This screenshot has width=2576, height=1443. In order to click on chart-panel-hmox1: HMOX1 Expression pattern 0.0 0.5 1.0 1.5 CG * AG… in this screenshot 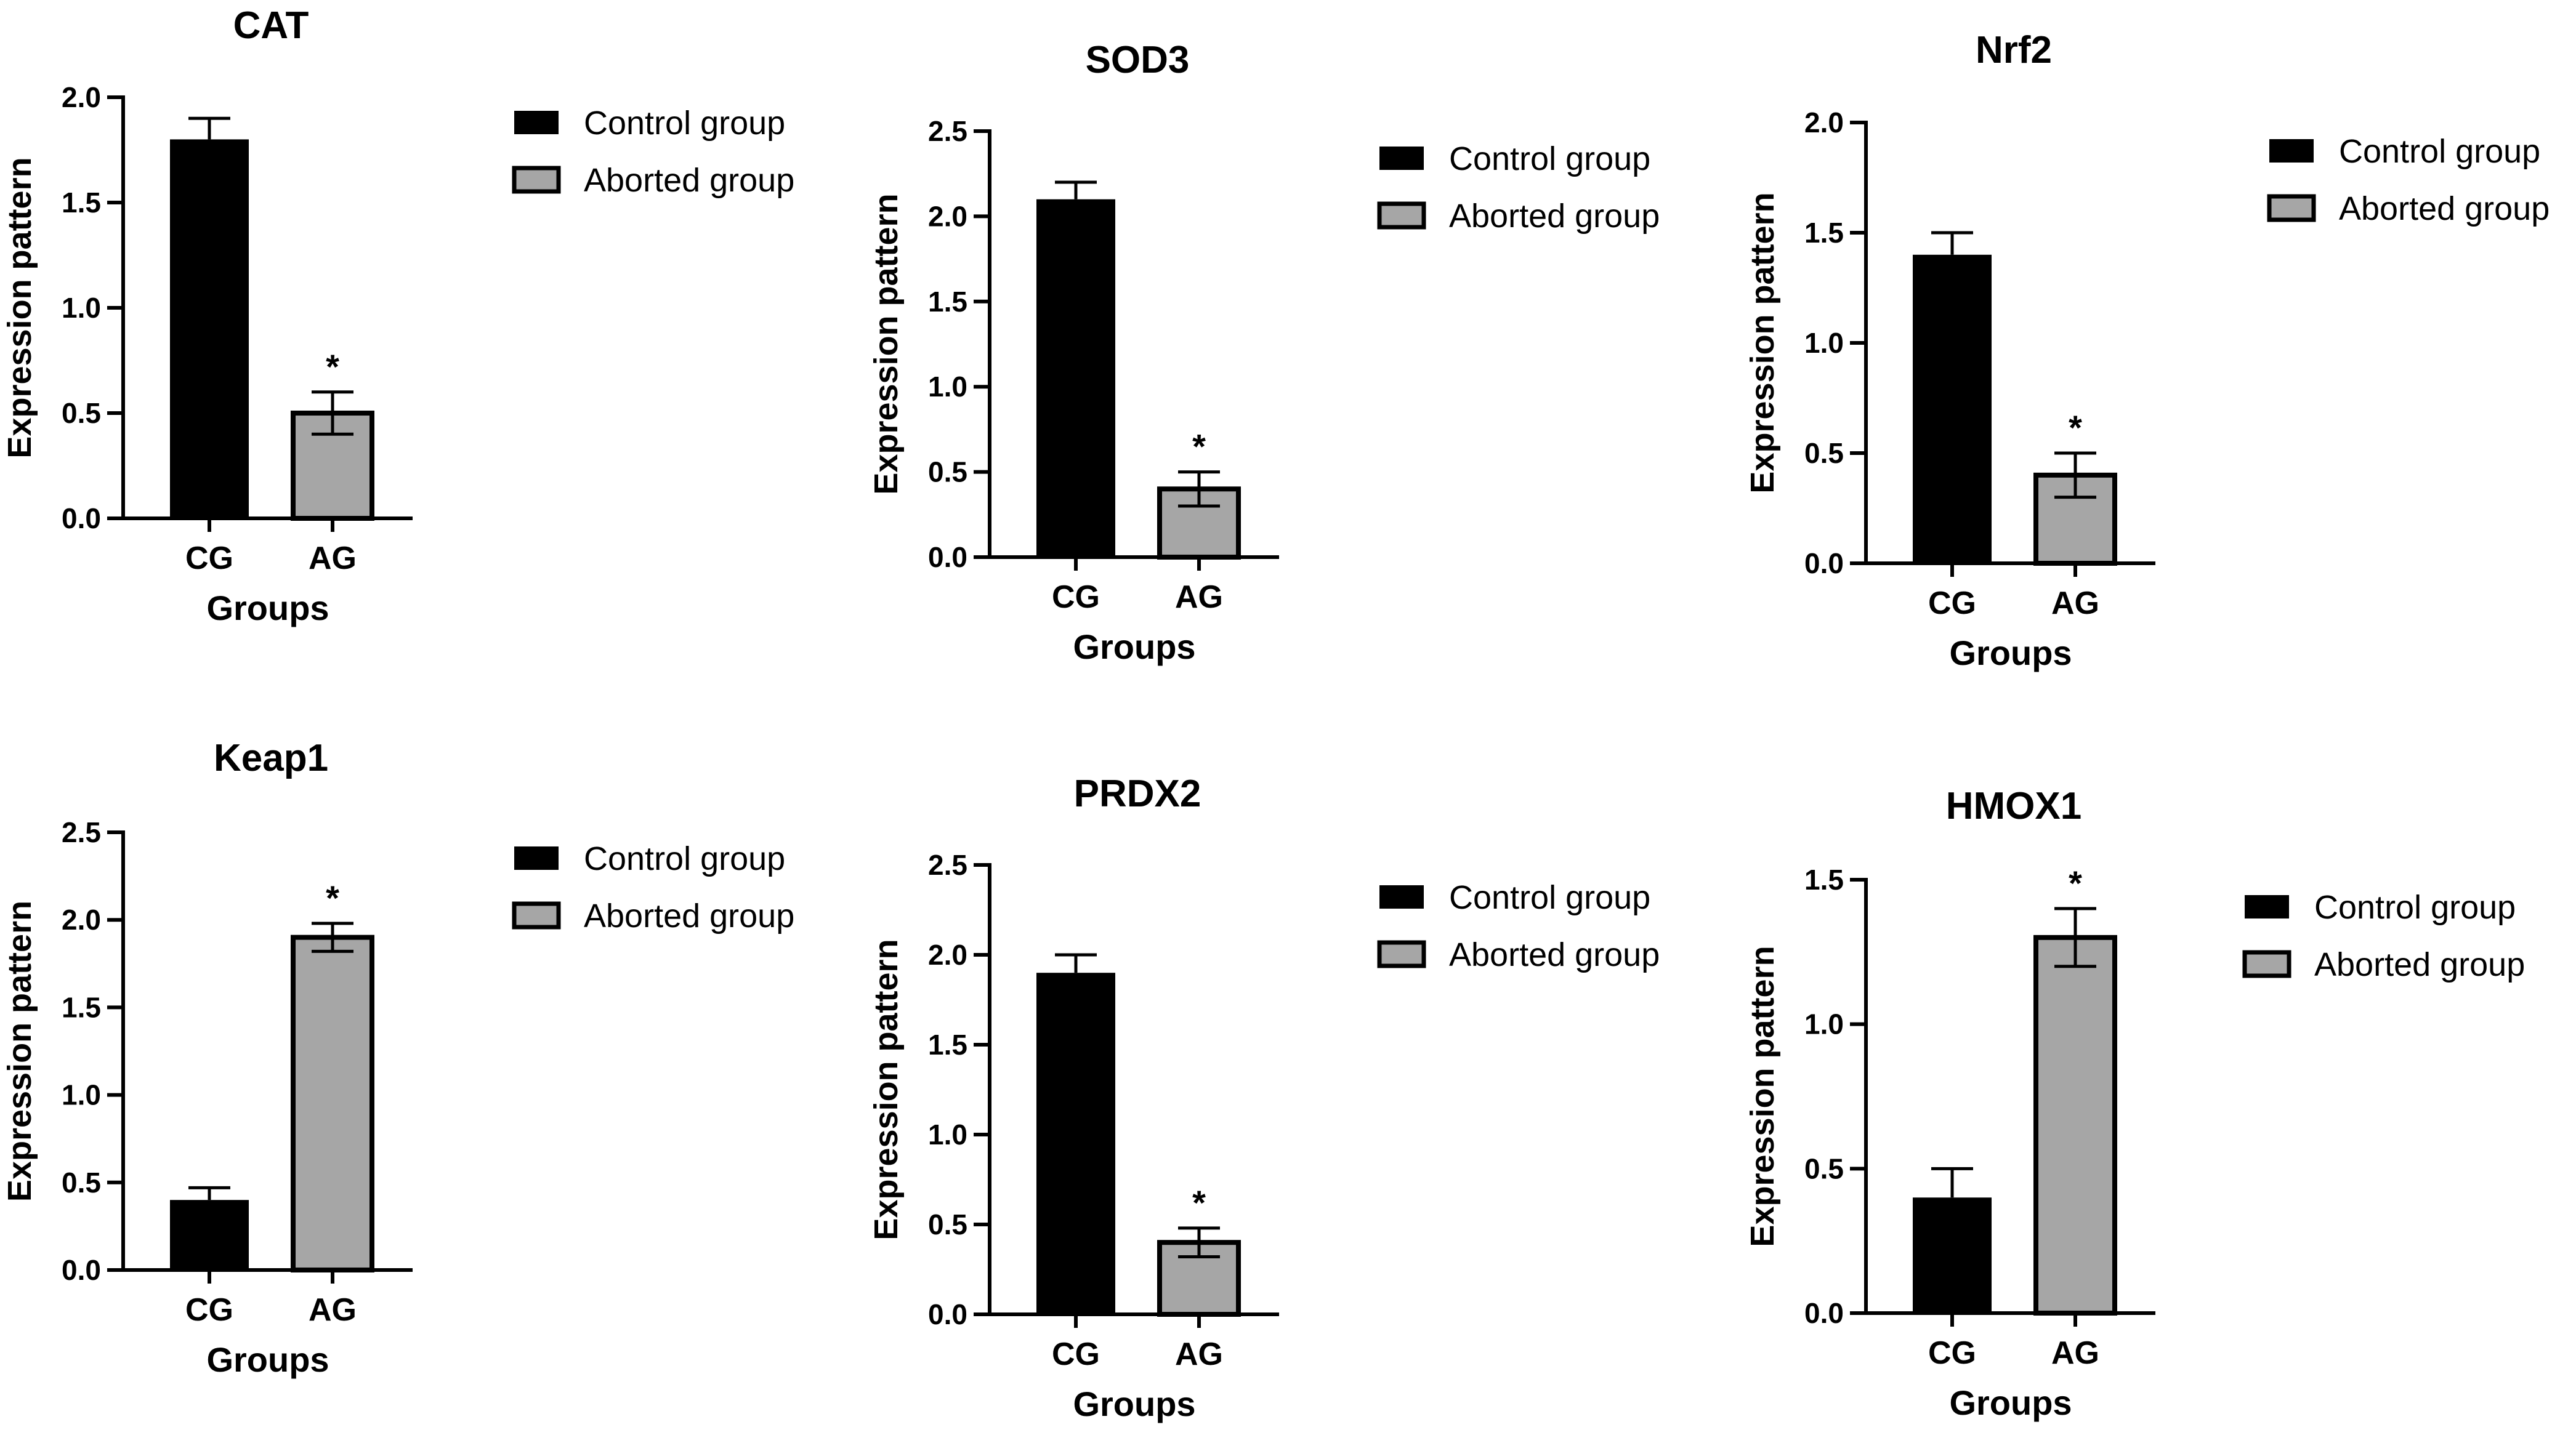, I will do `click(2134, 1103)`.